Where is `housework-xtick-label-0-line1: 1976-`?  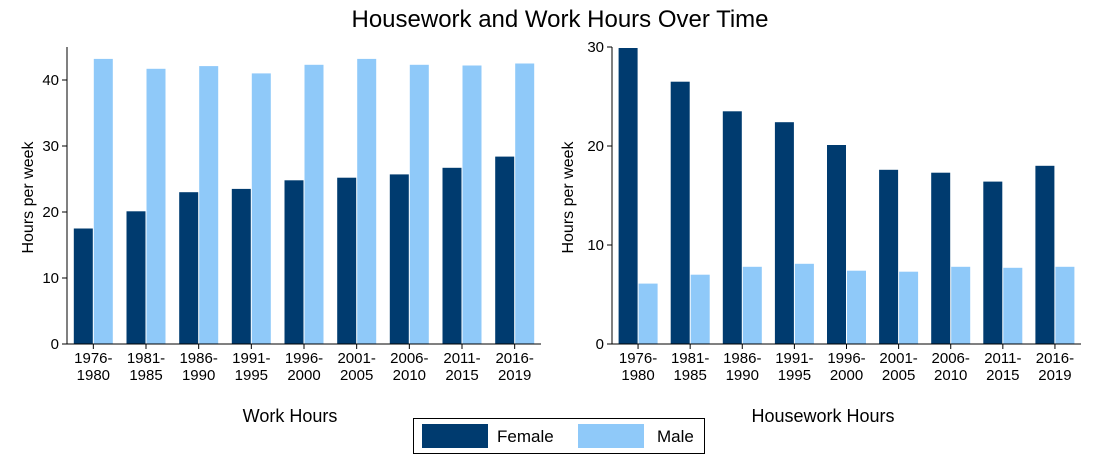
housework-xtick-label-0-line1: 1976- is located at coordinates (638, 358).